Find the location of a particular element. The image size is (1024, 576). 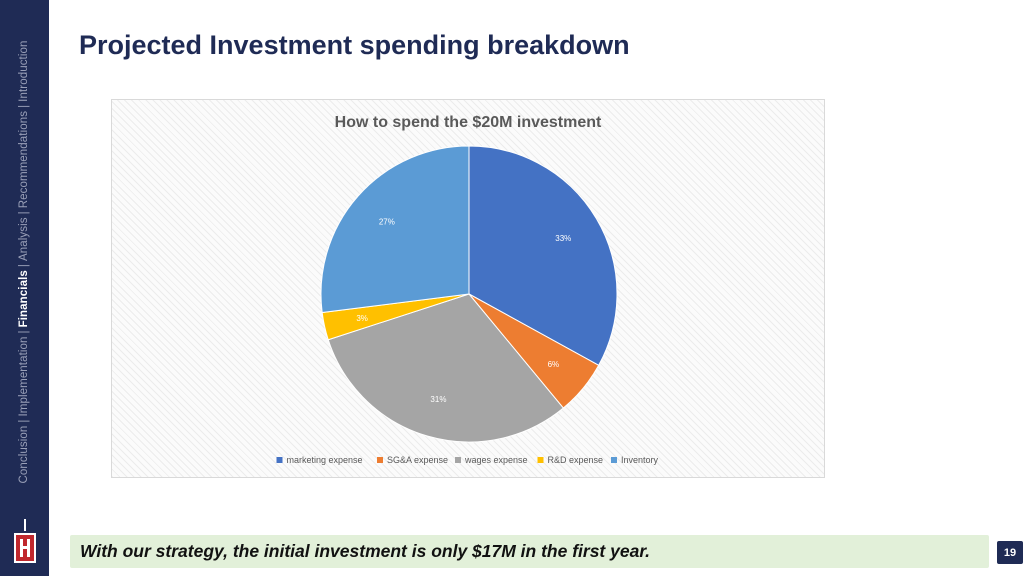

pie-slice-inventory is located at coordinates (395, 229).